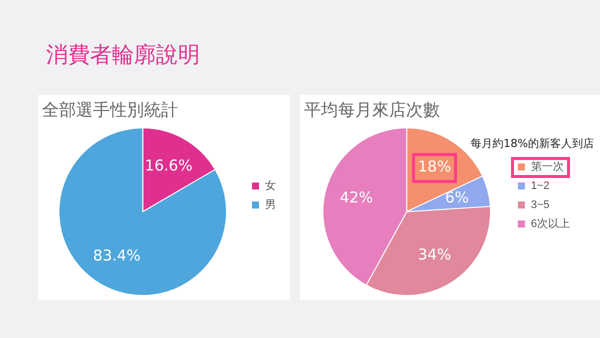  What do you see at coordinates (532, 143) in the screenshot?
I see `text: 每月約18%的新客人到店` at bounding box center [532, 143].